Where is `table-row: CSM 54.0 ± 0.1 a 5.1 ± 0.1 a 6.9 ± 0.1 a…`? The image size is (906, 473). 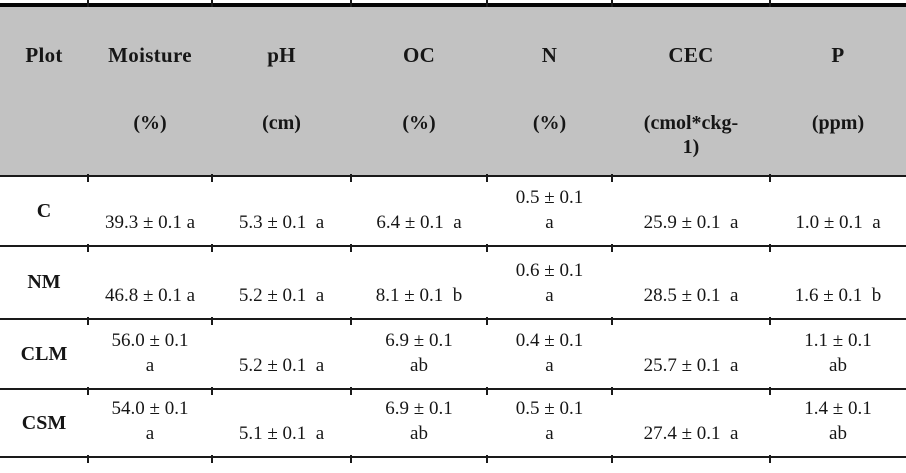
table-row: CSM 54.0 ± 0.1 a 5.1 ± 0.1 a 6.9 ± 0.1 a… is located at coordinates (453, 423).